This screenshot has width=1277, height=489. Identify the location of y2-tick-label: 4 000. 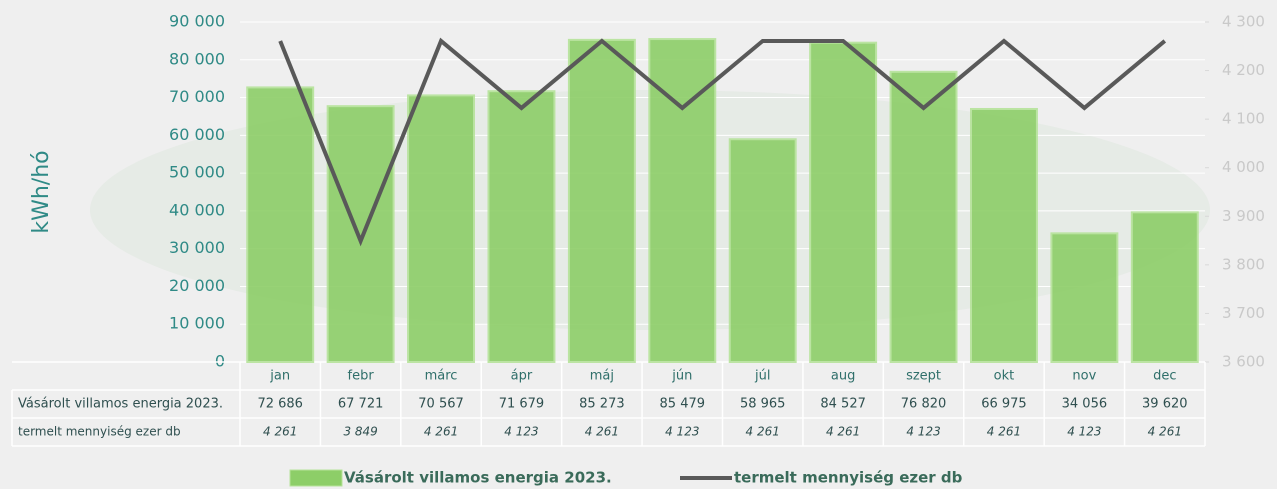
(1243, 167).